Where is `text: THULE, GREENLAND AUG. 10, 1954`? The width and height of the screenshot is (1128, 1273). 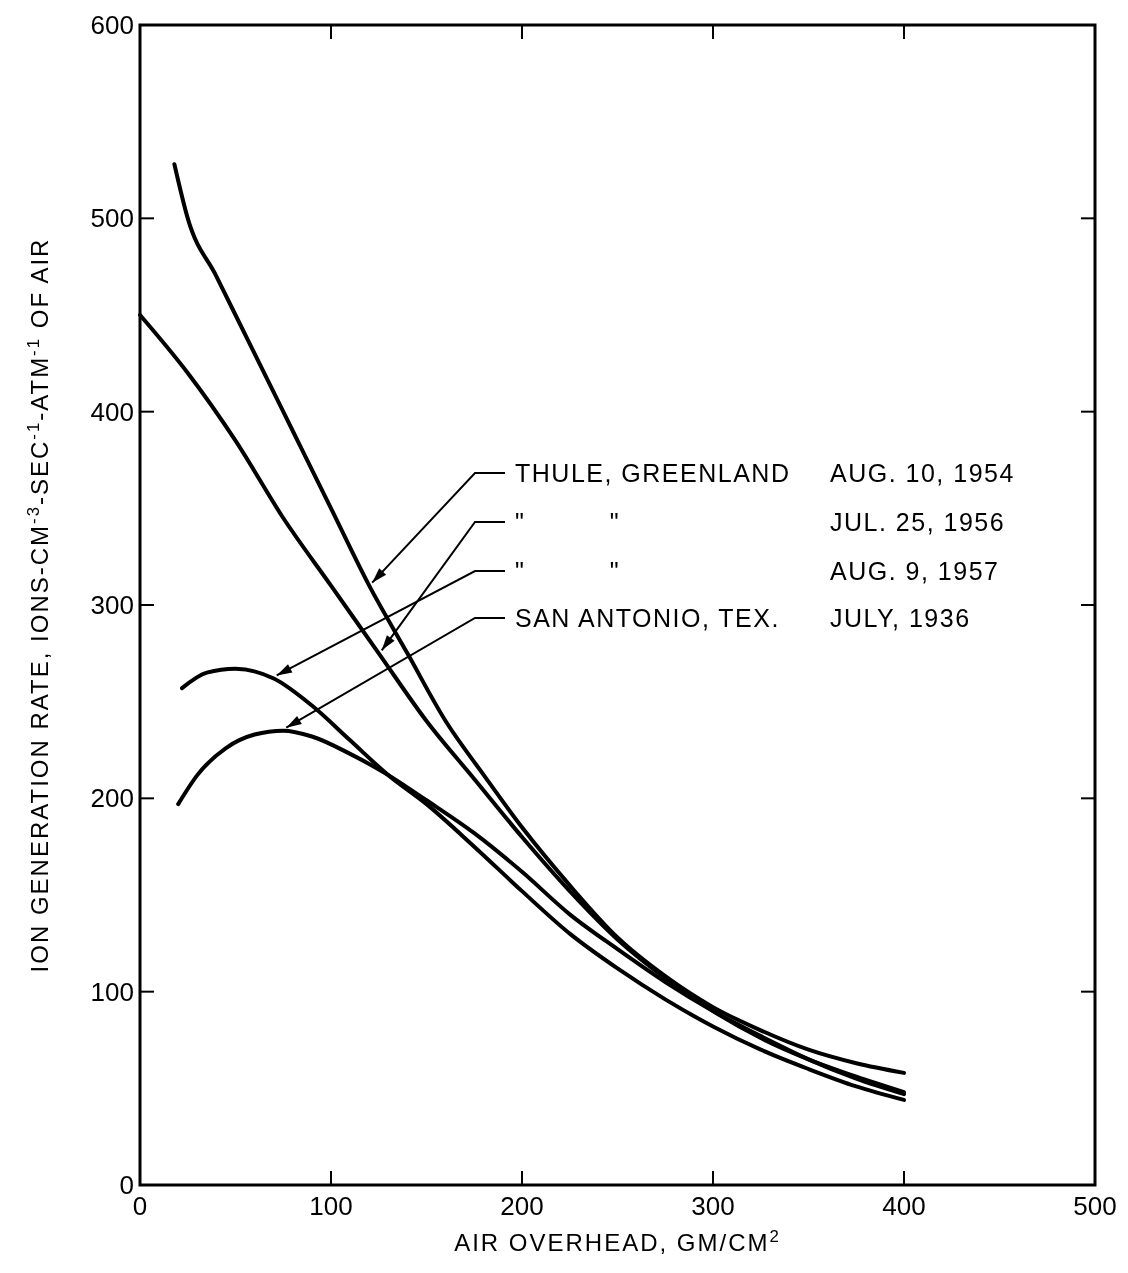 text: THULE, GREENLAND AUG. 10, 1954 is located at coordinates (765, 473).